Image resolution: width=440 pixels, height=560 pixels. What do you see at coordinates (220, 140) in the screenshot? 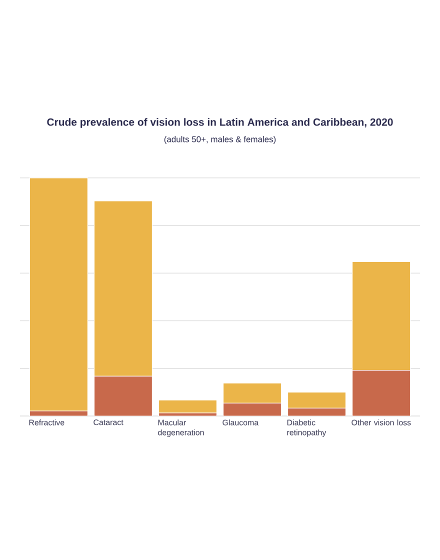
I see `chart-subtitle: (adults 50+, males & females)` at bounding box center [220, 140].